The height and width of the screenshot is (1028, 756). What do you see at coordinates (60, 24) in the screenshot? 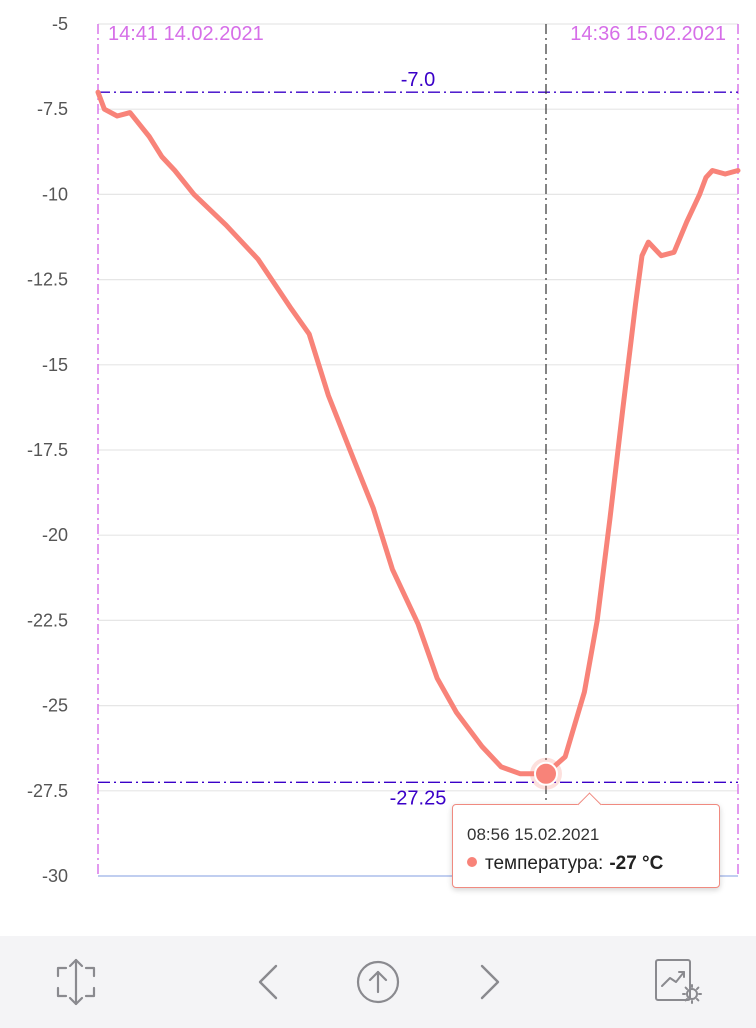
I see `y-tick-label: -5` at bounding box center [60, 24].